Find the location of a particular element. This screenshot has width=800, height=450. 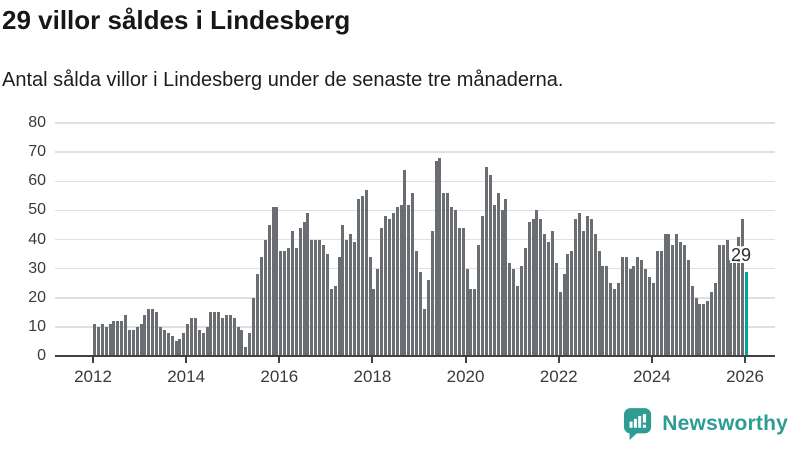

footer-brand: Newsworthy is located at coordinates (705, 424).